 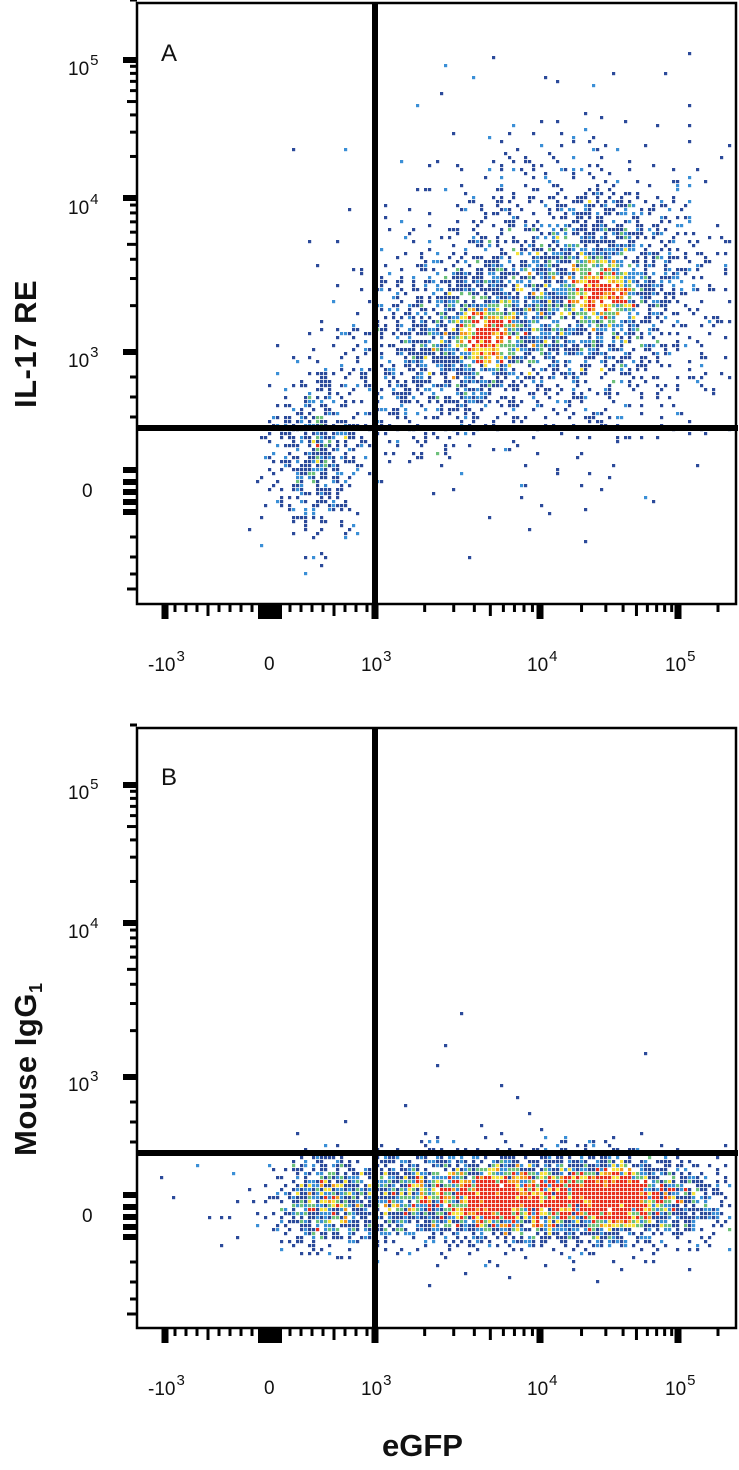 I want to click on panel-a-x-tick-1e4: 10⁴, so click(x=542, y=662).